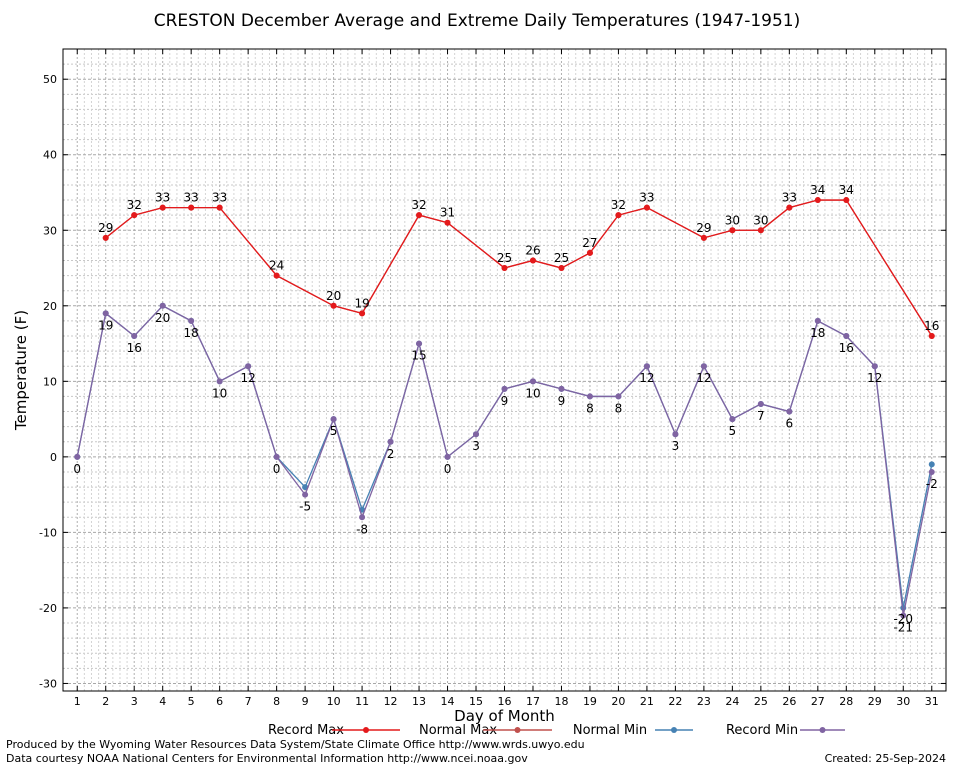 This screenshot has width=954, height=768. Describe the element at coordinates (162, 318) in the screenshot. I see `record-min-label: 20` at that location.